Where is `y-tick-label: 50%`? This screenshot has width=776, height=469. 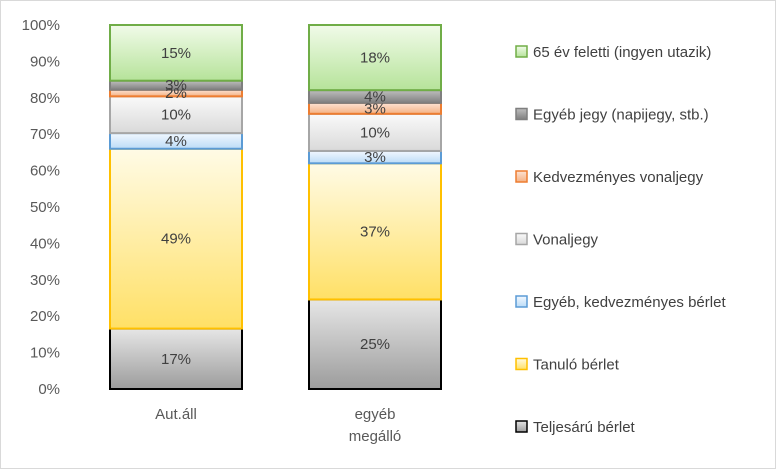
y-tick-label: 50% is located at coordinates (45, 207).